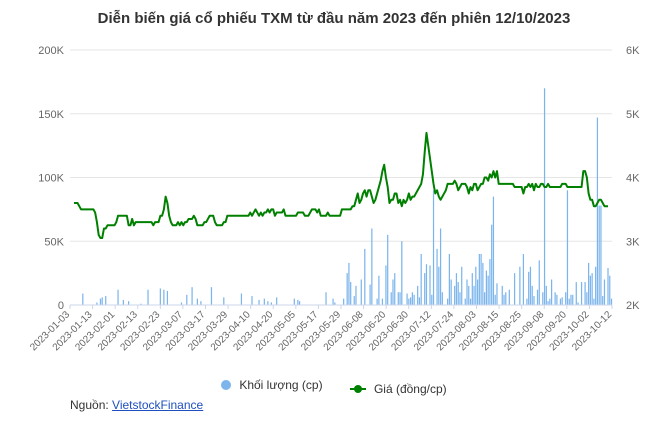  What do you see at coordinates (158, 405) in the screenshot?
I see `source-link: VietstockFinance` at bounding box center [158, 405].